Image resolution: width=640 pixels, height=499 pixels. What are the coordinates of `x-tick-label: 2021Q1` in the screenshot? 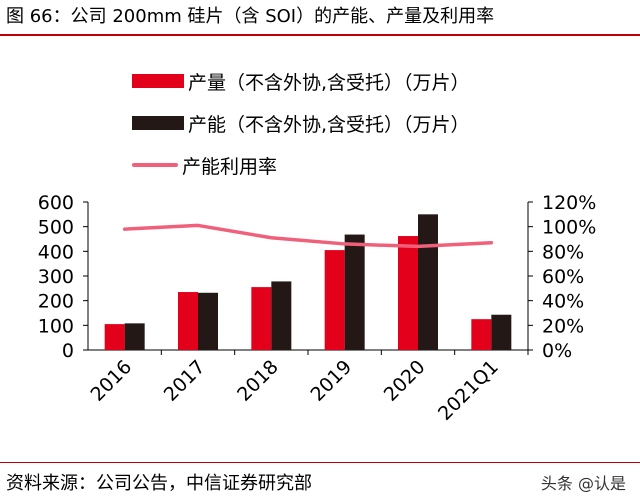 It's located at (468, 390).